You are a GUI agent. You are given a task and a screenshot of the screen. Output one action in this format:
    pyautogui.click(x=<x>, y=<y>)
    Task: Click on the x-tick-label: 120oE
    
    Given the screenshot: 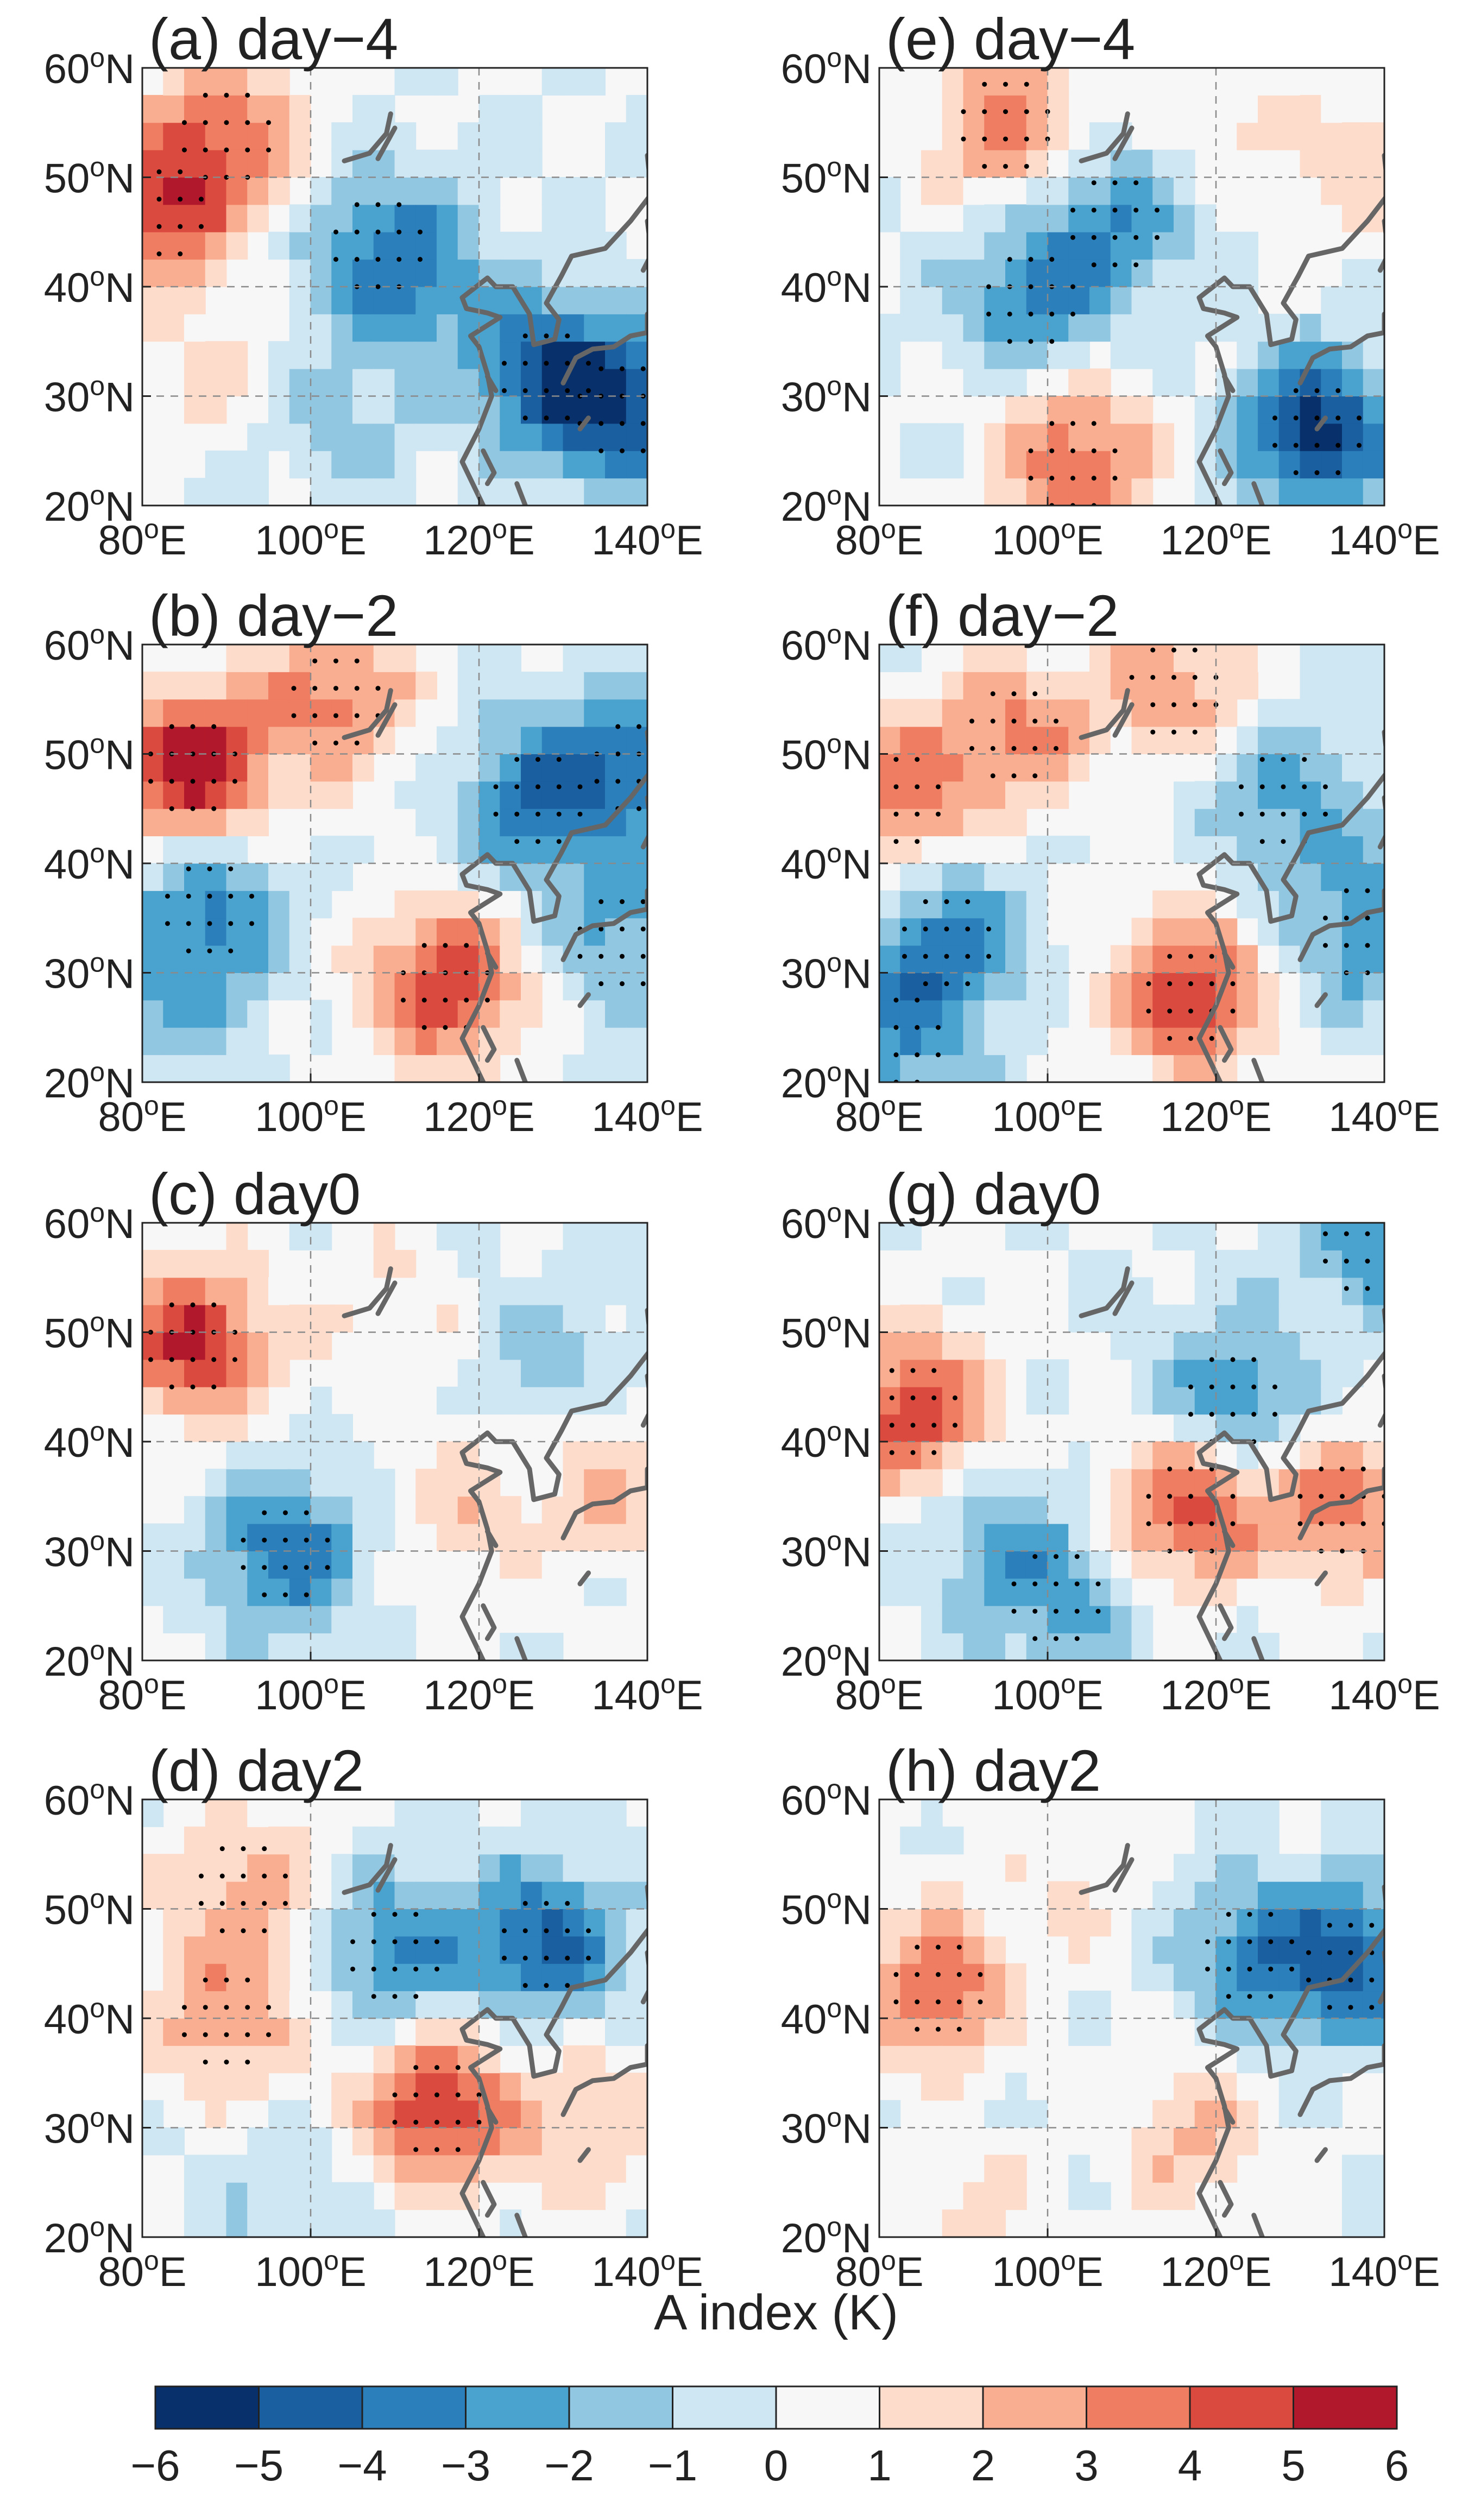 What is the action you would take?
    pyautogui.click(x=1215, y=1694)
    